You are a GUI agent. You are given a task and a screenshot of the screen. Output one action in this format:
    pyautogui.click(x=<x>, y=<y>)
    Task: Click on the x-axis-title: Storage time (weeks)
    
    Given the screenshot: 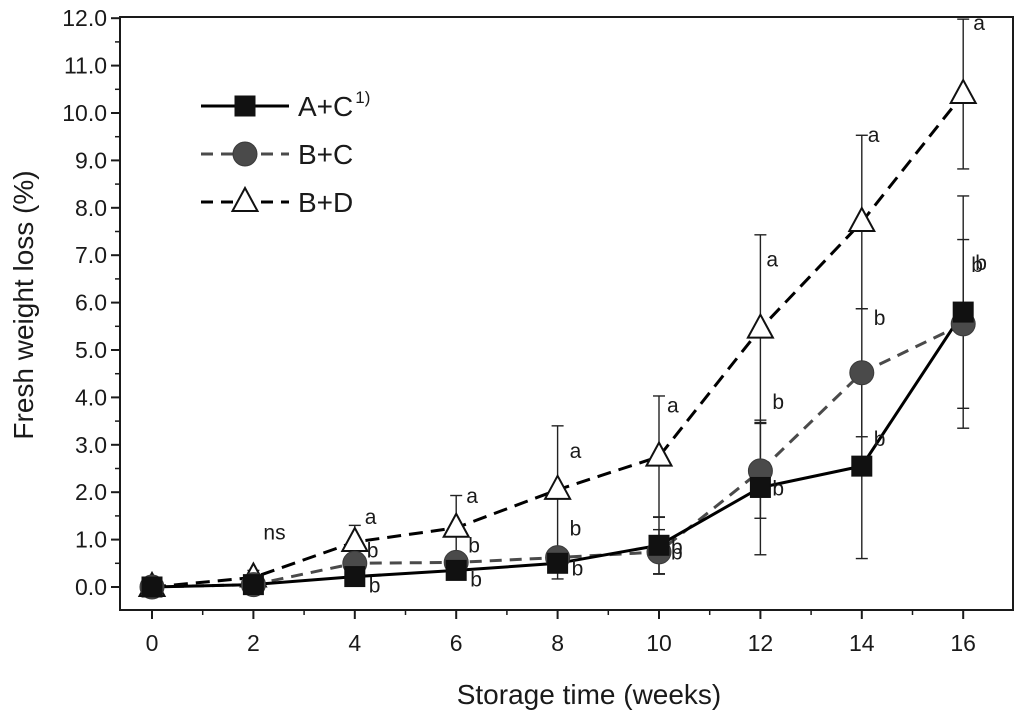 What is the action you would take?
    pyautogui.click(x=589, y=694)
    